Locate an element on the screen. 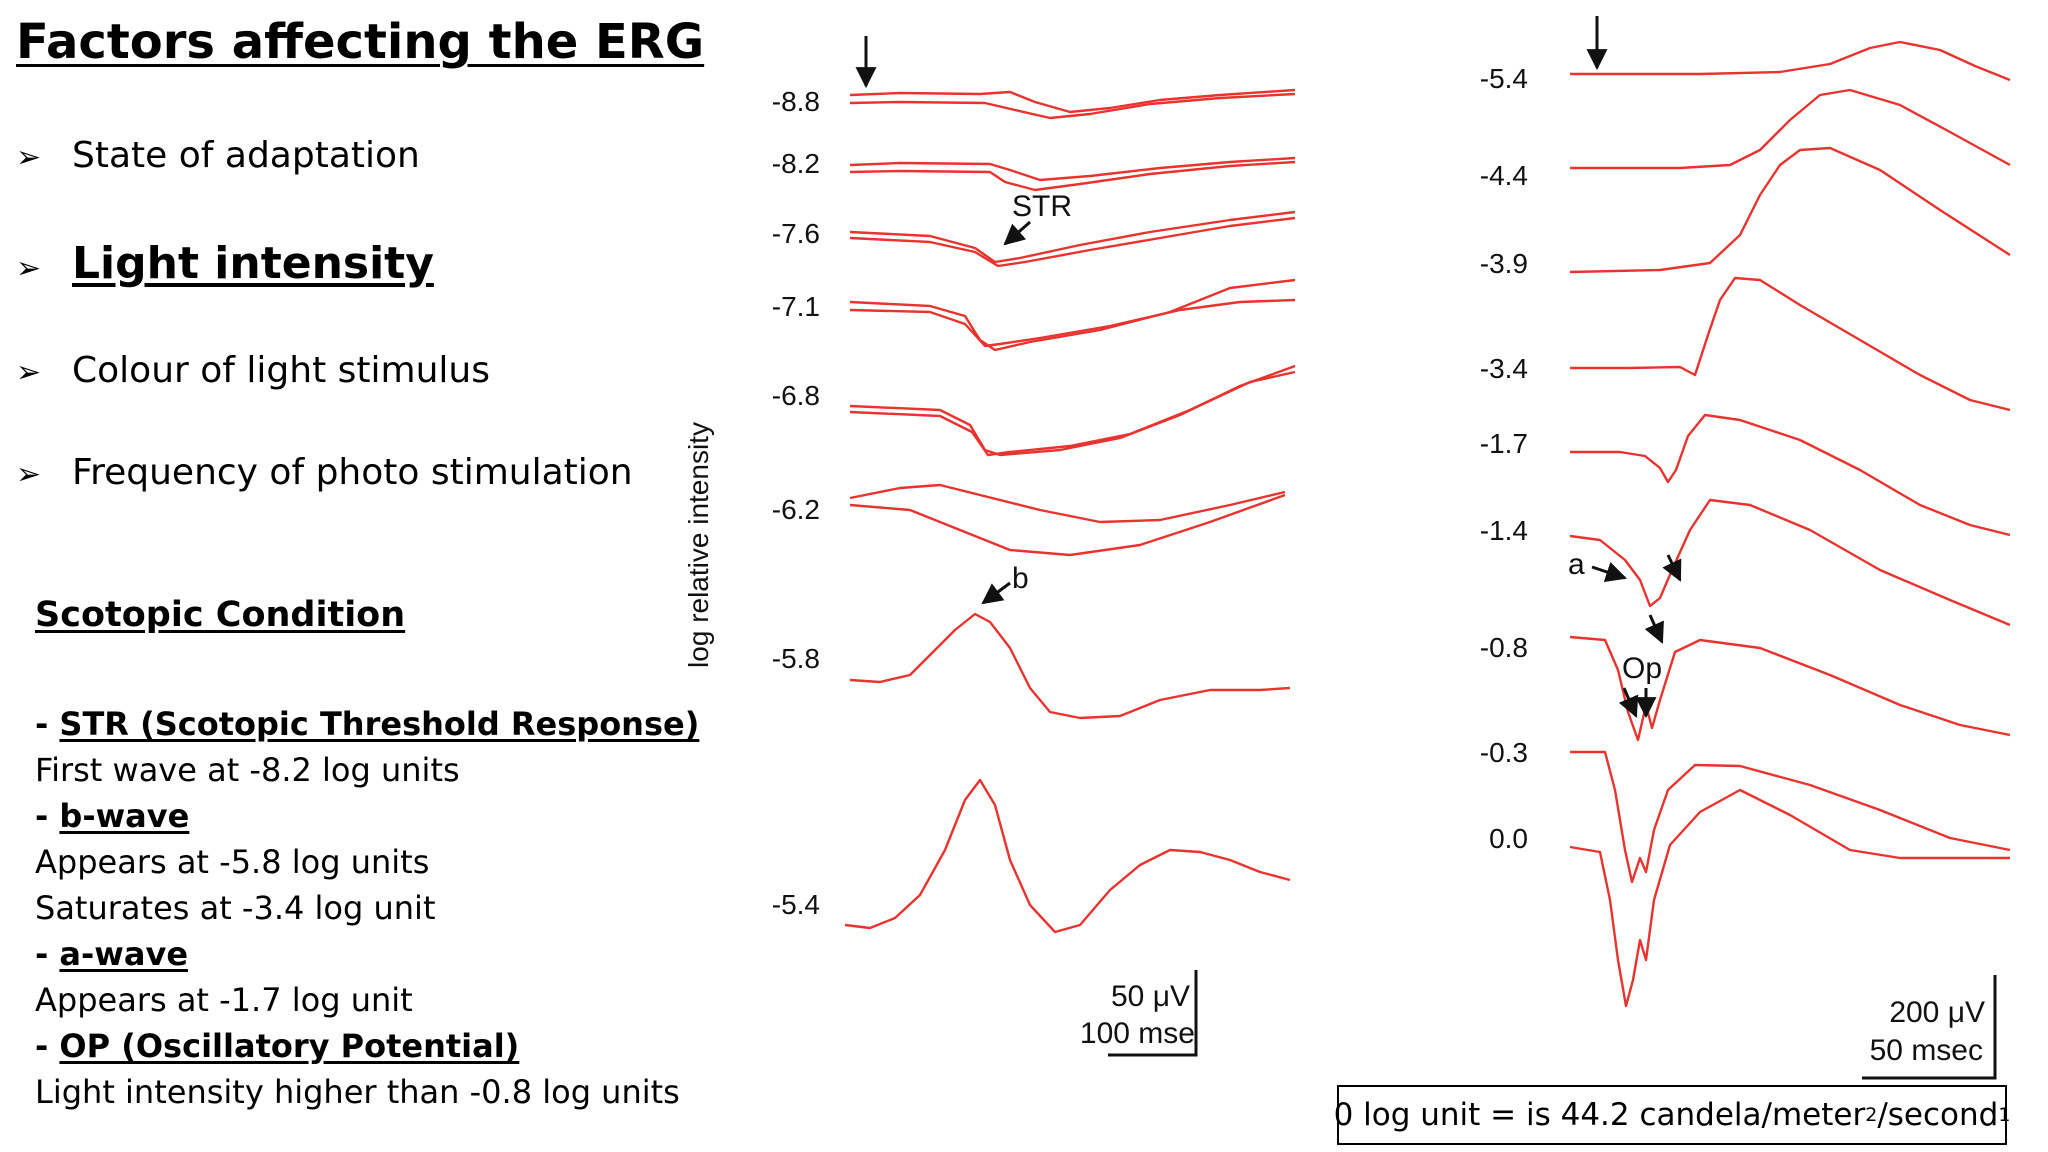 Image resolution: width=2048 pixels, height=1152 pixels. intensity-label: -3.4 is located at coordinates (1504, 368).